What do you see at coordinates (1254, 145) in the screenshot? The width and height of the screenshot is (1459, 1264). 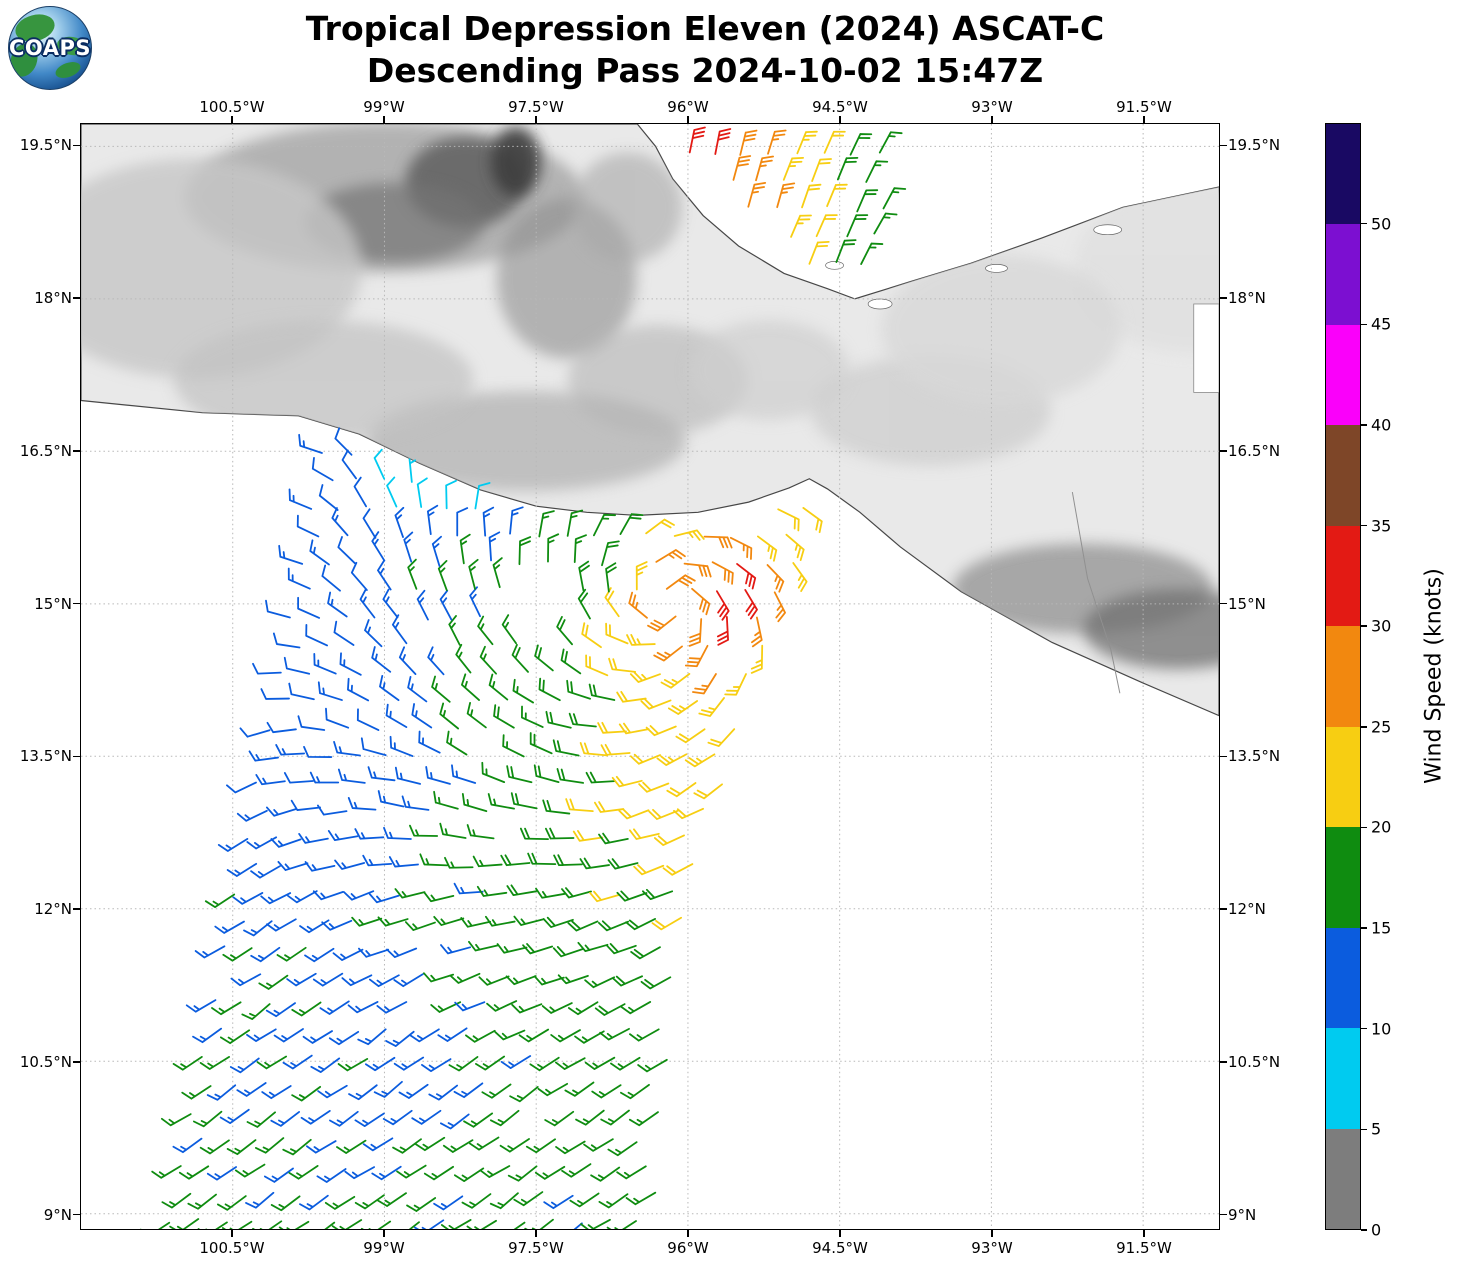 I see `lat-label-right: 19.5°N` at bounding box center [1254, 145].